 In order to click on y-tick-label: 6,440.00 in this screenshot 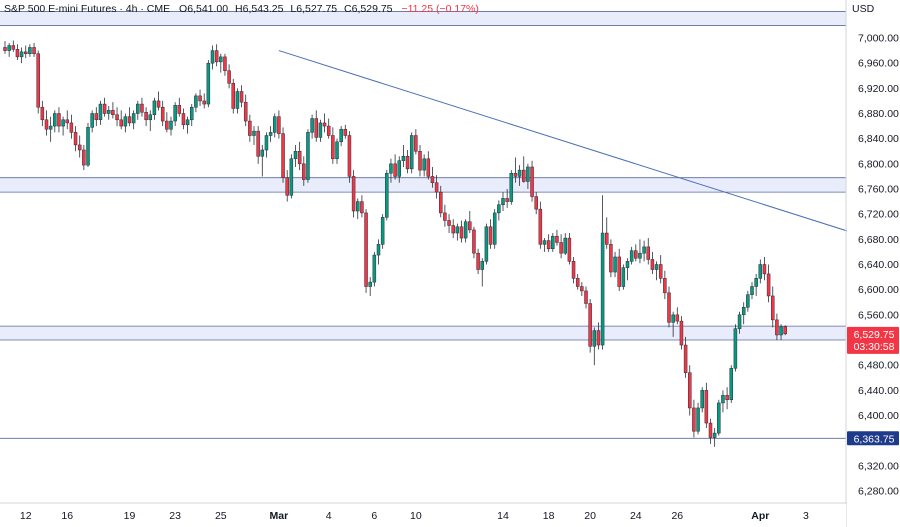, I will do `click(878, 391)`.